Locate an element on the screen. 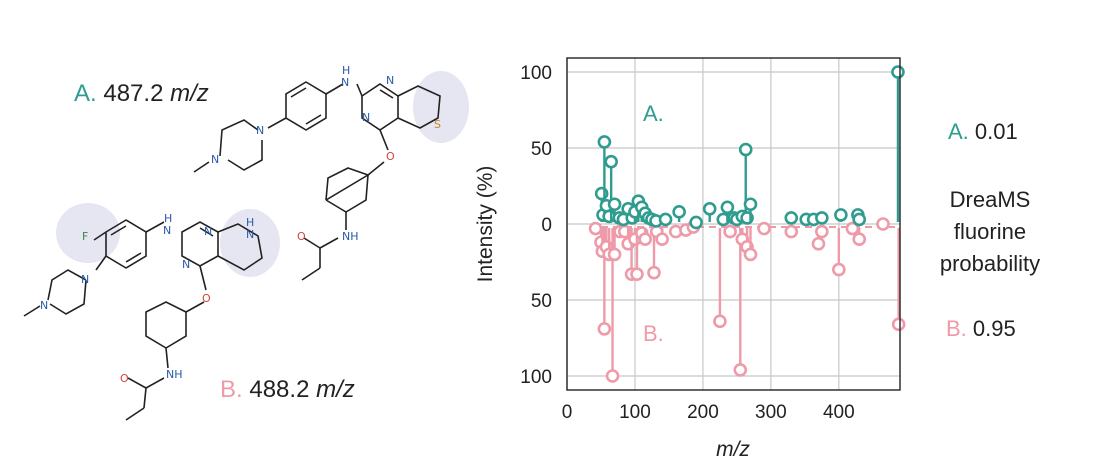 This screenshot has height=466, width=1106. x-tick-label: 100 is located at coordinates (635, 412).